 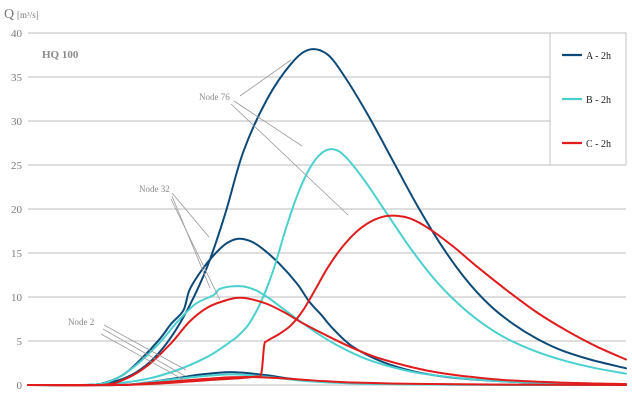 What do you see at coordinates (17, 34) in the screenshot?
I see `y-tick-label: 40` at bounding box center [17, 34].